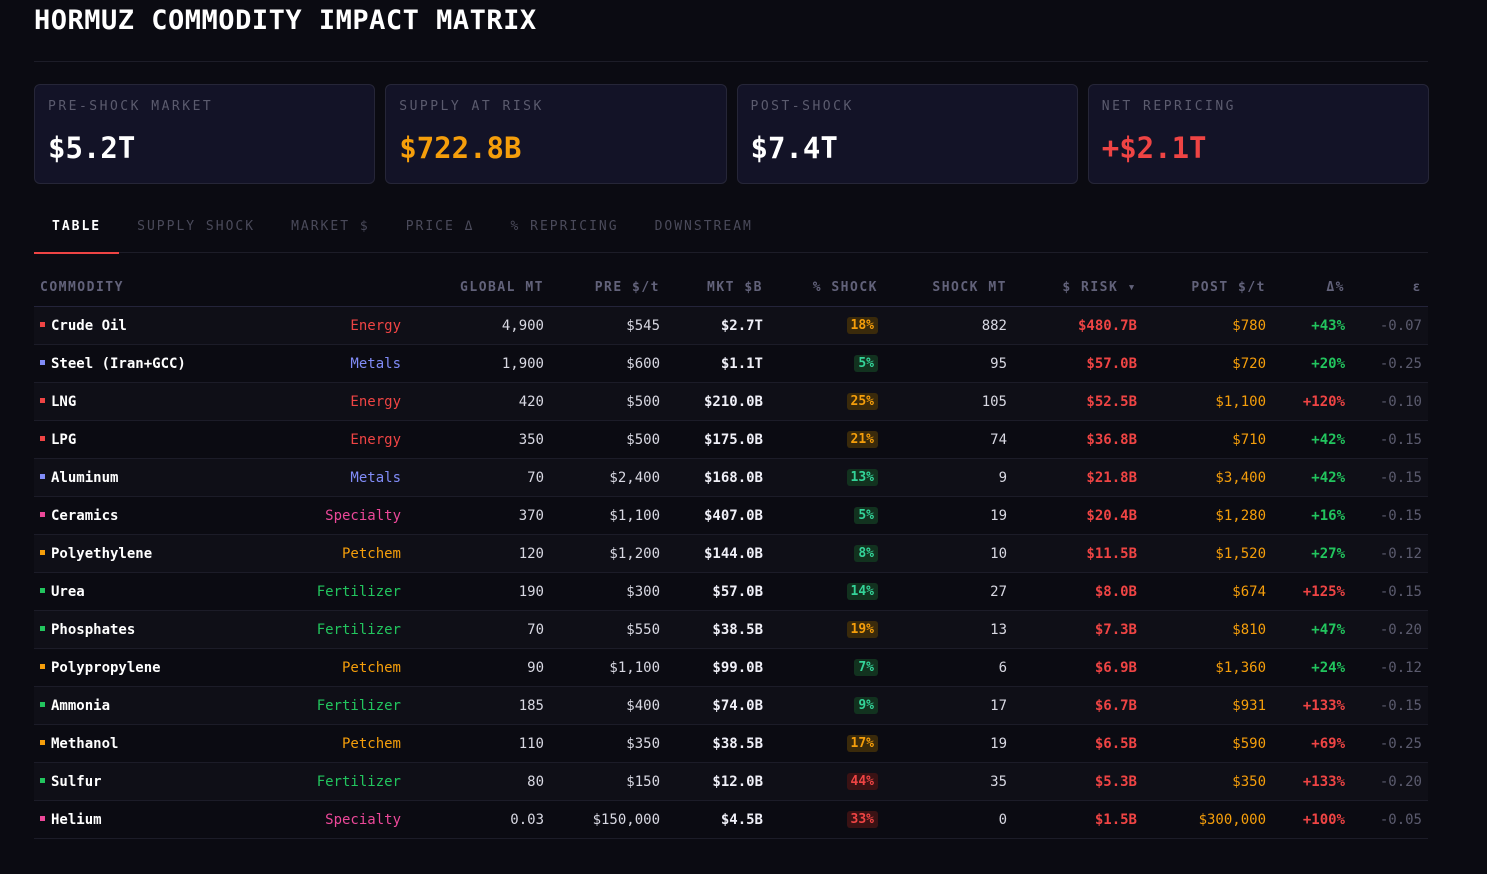 Image resolution: width=1487 pixels, height=874 pixels. What do you see at coordinates (608, 629) in the screenshot?
I see `pre-price-cell: $550` at bounding box center [608, 629].